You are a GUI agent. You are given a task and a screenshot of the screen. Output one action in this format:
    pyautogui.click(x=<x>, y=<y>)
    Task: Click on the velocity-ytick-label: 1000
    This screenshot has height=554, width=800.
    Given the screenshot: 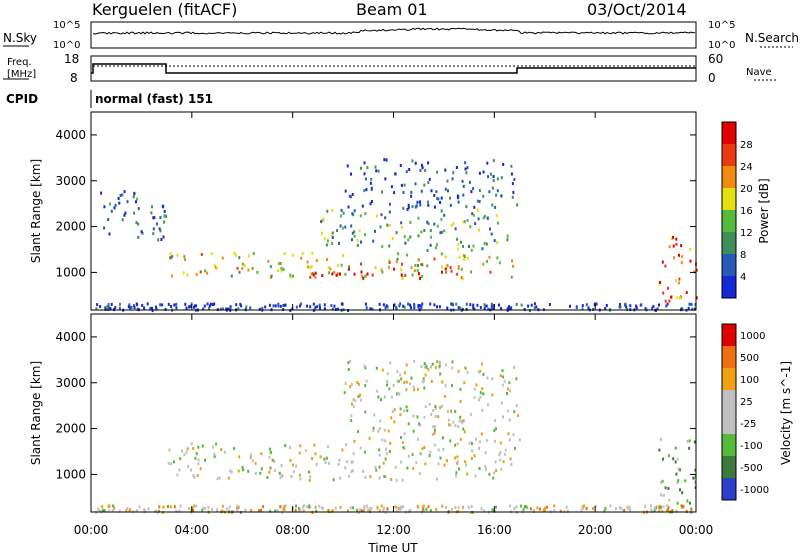 What is the action you would take?
    pyautogui.click(x=70, y=474)
    